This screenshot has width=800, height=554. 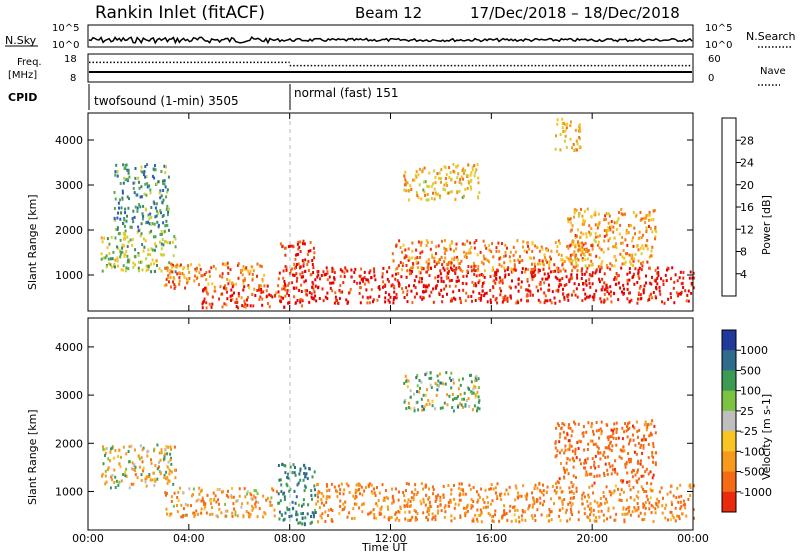 What do you see at coordinates (747, 229) in the screenshot?
I see `colorbar-tick-label: 12` at bounding box center [747, 229].